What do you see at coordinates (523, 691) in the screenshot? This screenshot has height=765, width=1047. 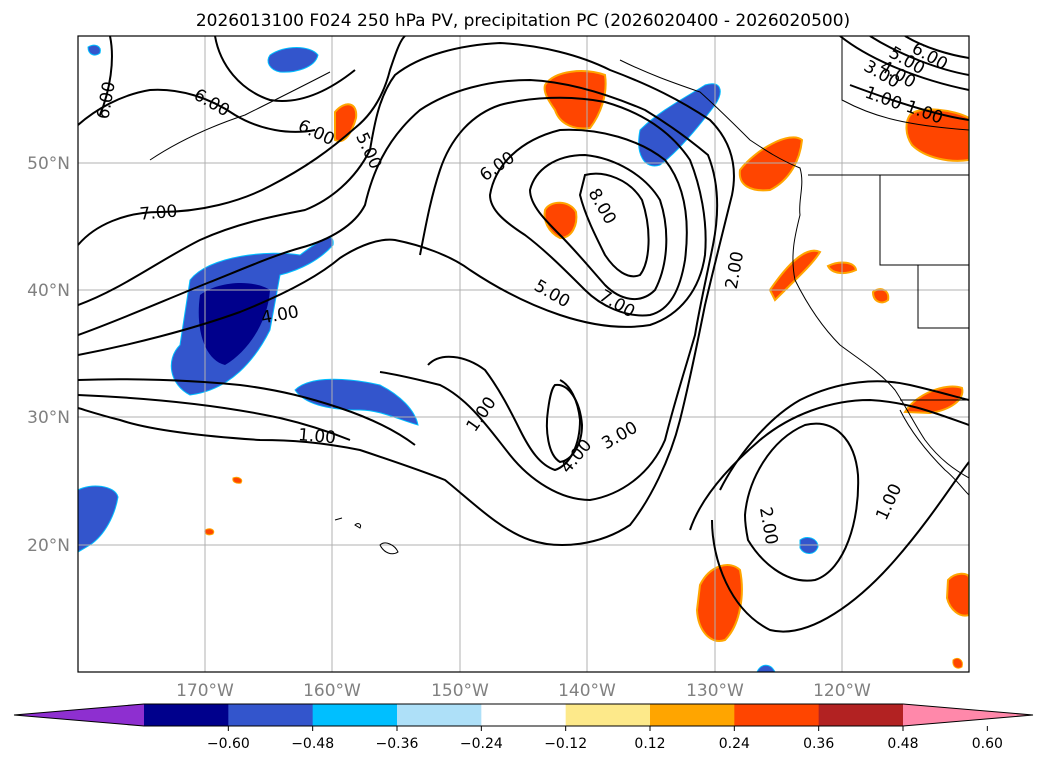 I see `lon-labels: 170°W 160°W 150°W 140°W 130°W 120°W` at bounding box center [523, 691].